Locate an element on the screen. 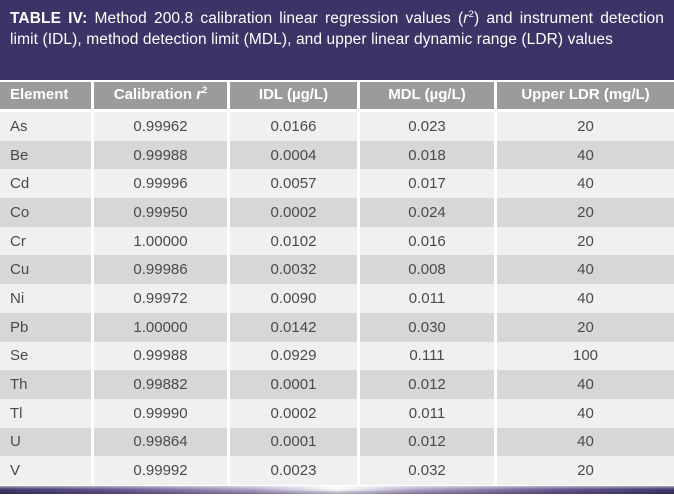 The width and height of the screenshot is (674, 502). cell-idl: 0.0142 is located at coordinates (295, 327).